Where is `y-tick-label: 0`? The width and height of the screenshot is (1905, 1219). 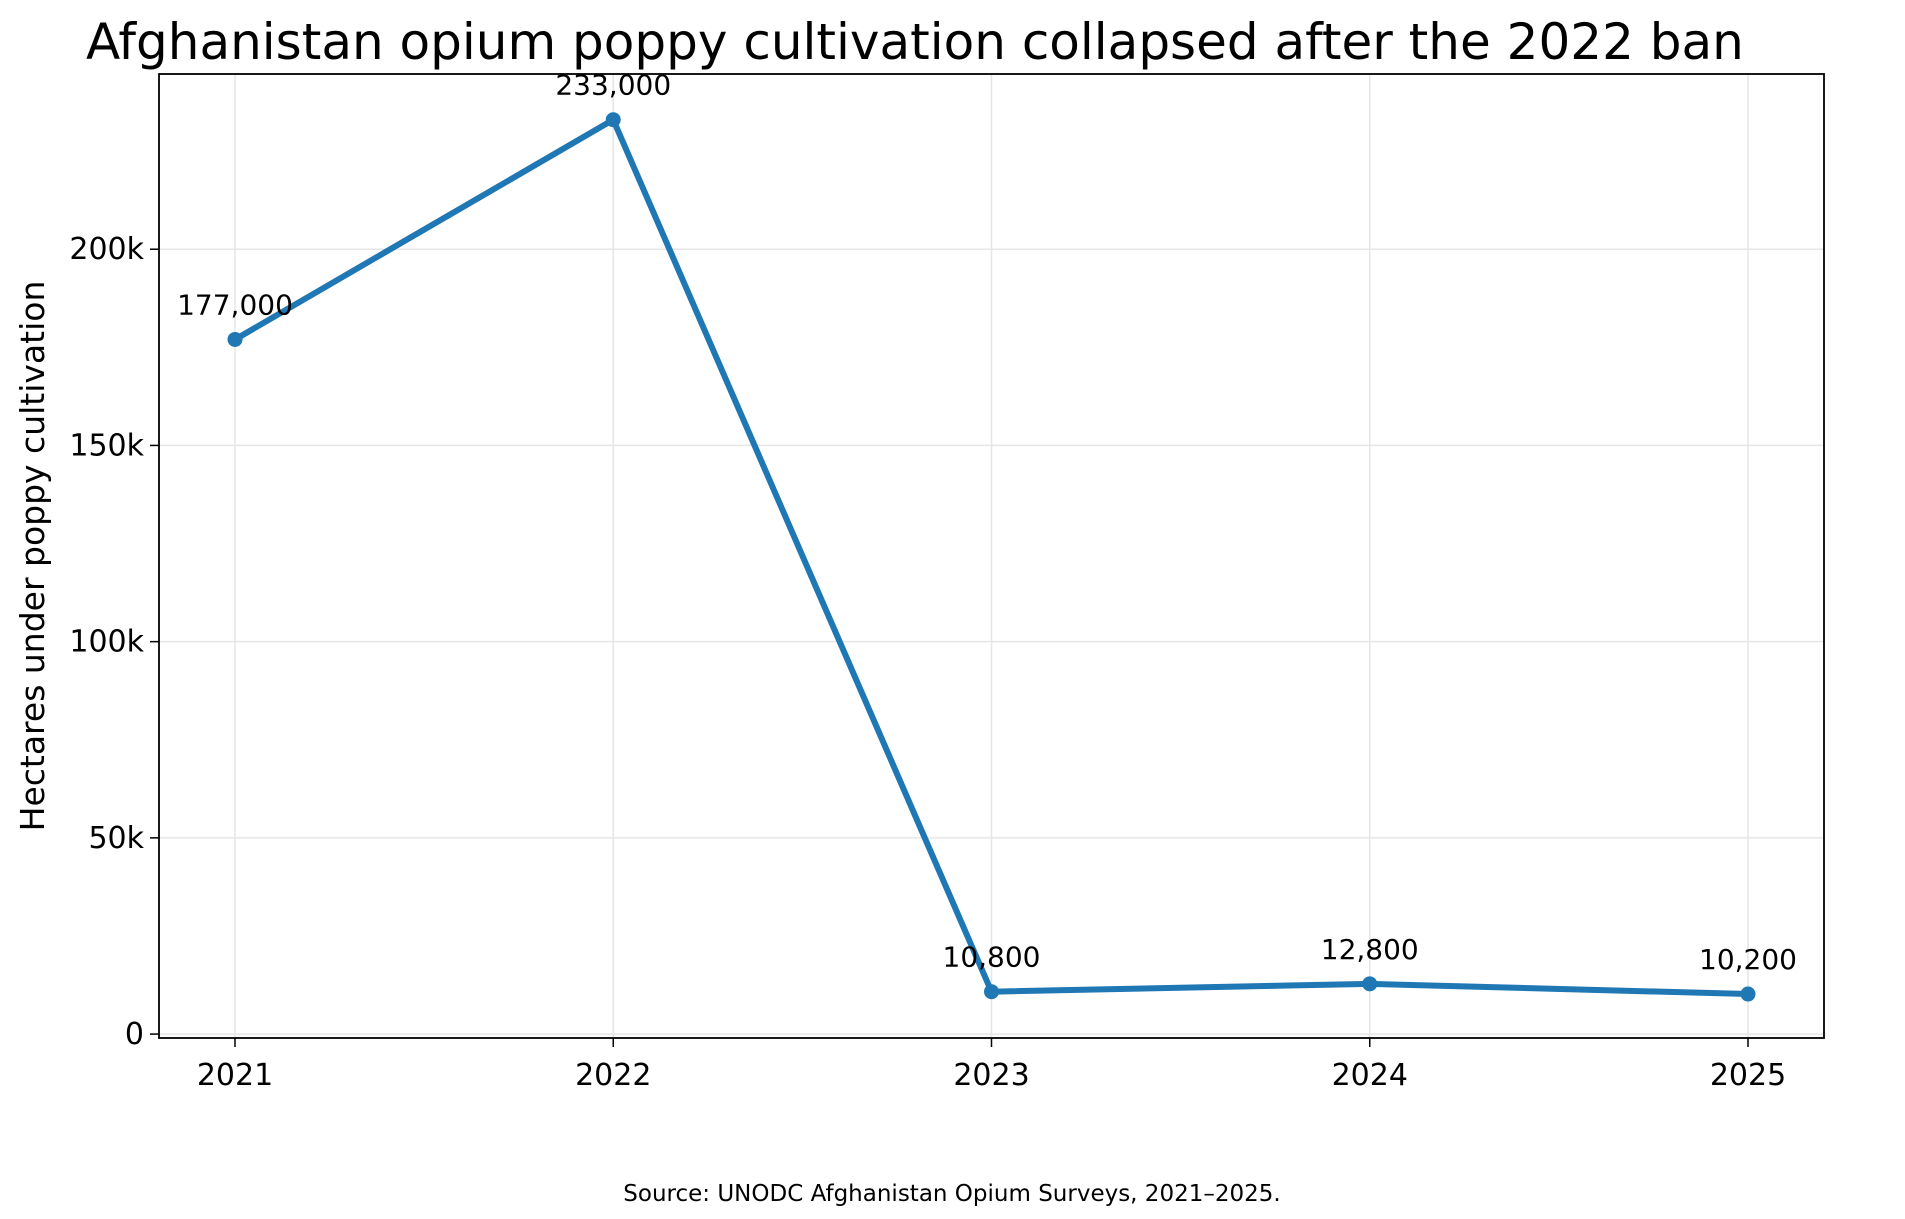
y-tick-label: 0 is located at coordinates (134, 1034).